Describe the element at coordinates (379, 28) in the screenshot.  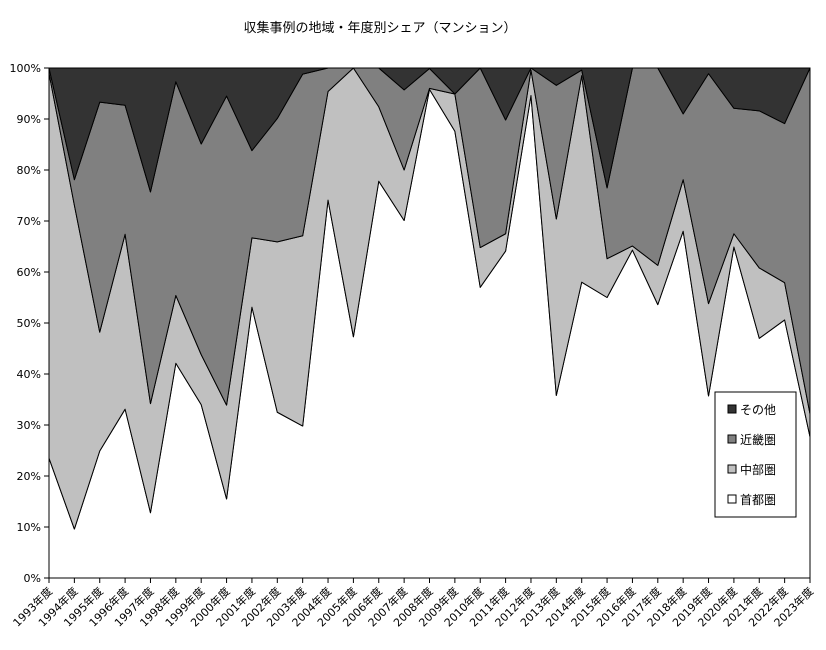
I see `chart-title: 収集事例の地域・年度別シェア（マンション）` at that location.